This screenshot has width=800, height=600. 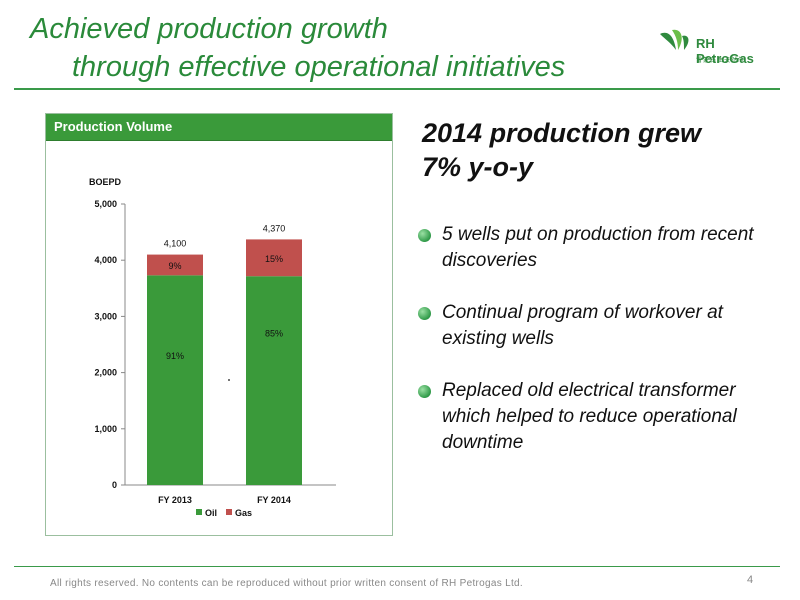 I want to click on x-tick-label: FY 2013, so click(x=175, y=500).